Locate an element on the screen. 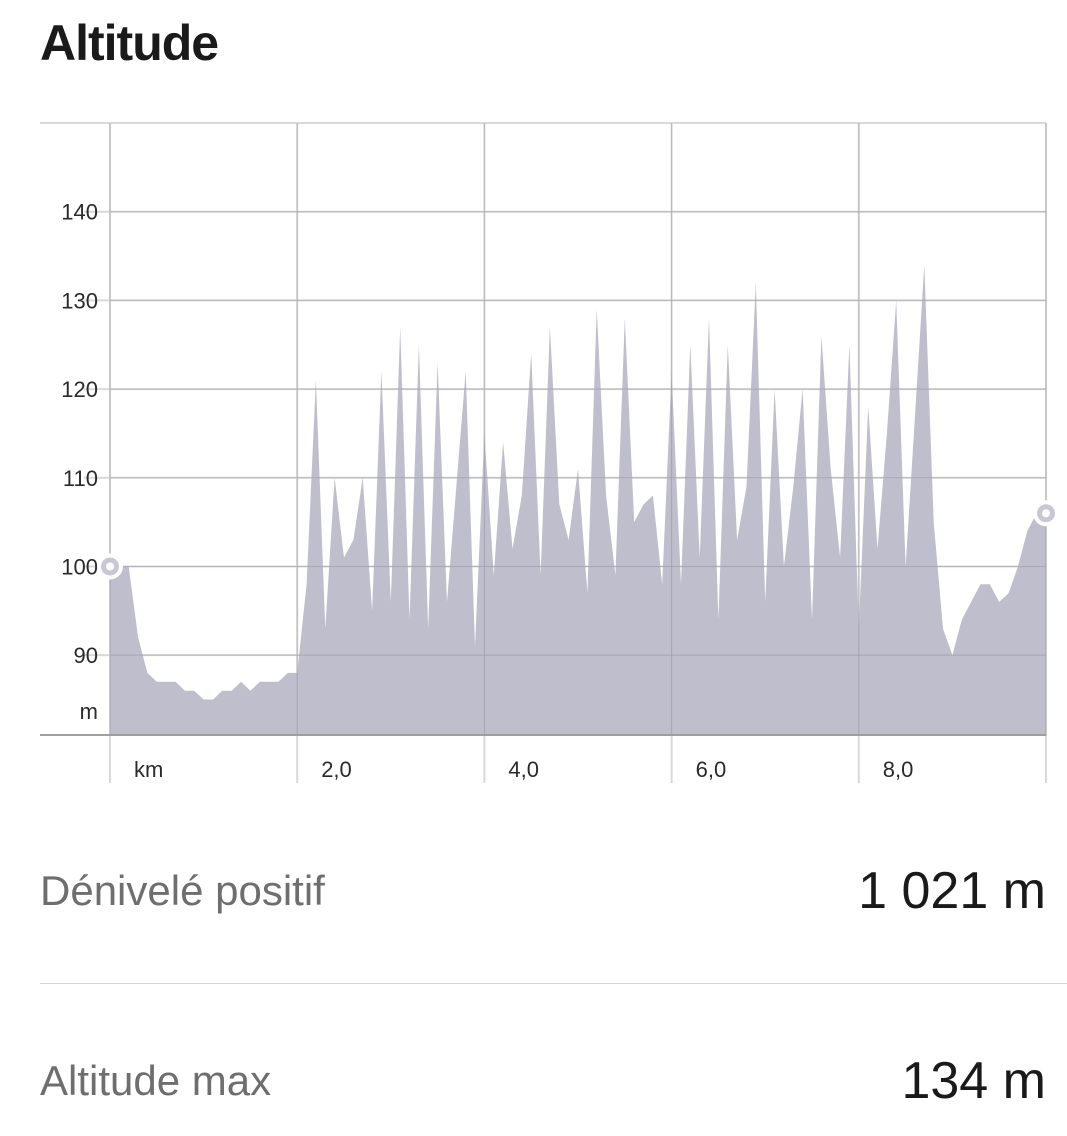 The height and width of the screenshot is (1136, 1067). x-tick-label-6: 6,0 is located at coordinates (711, 769).